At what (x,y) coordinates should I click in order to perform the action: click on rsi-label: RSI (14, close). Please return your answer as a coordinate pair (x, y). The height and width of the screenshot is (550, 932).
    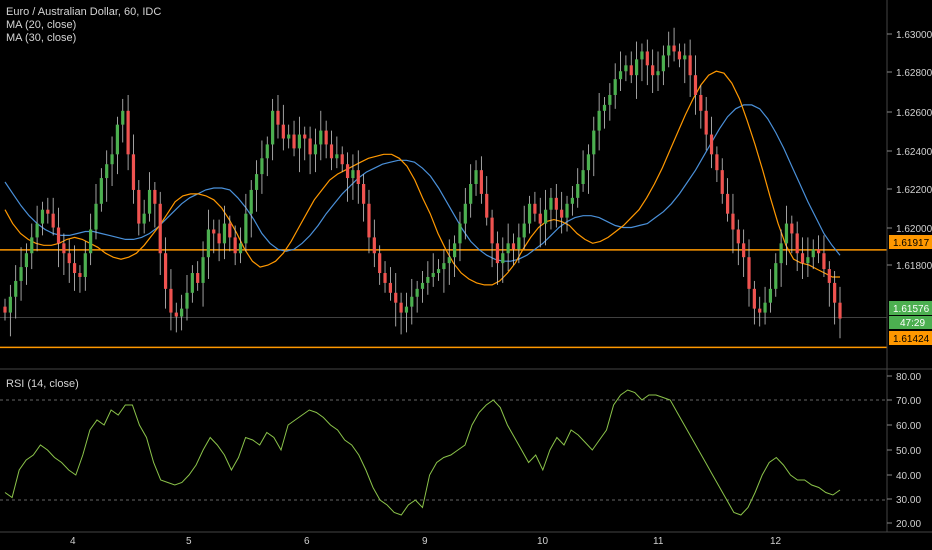
    Looking at the image, I should click on (42, 384).